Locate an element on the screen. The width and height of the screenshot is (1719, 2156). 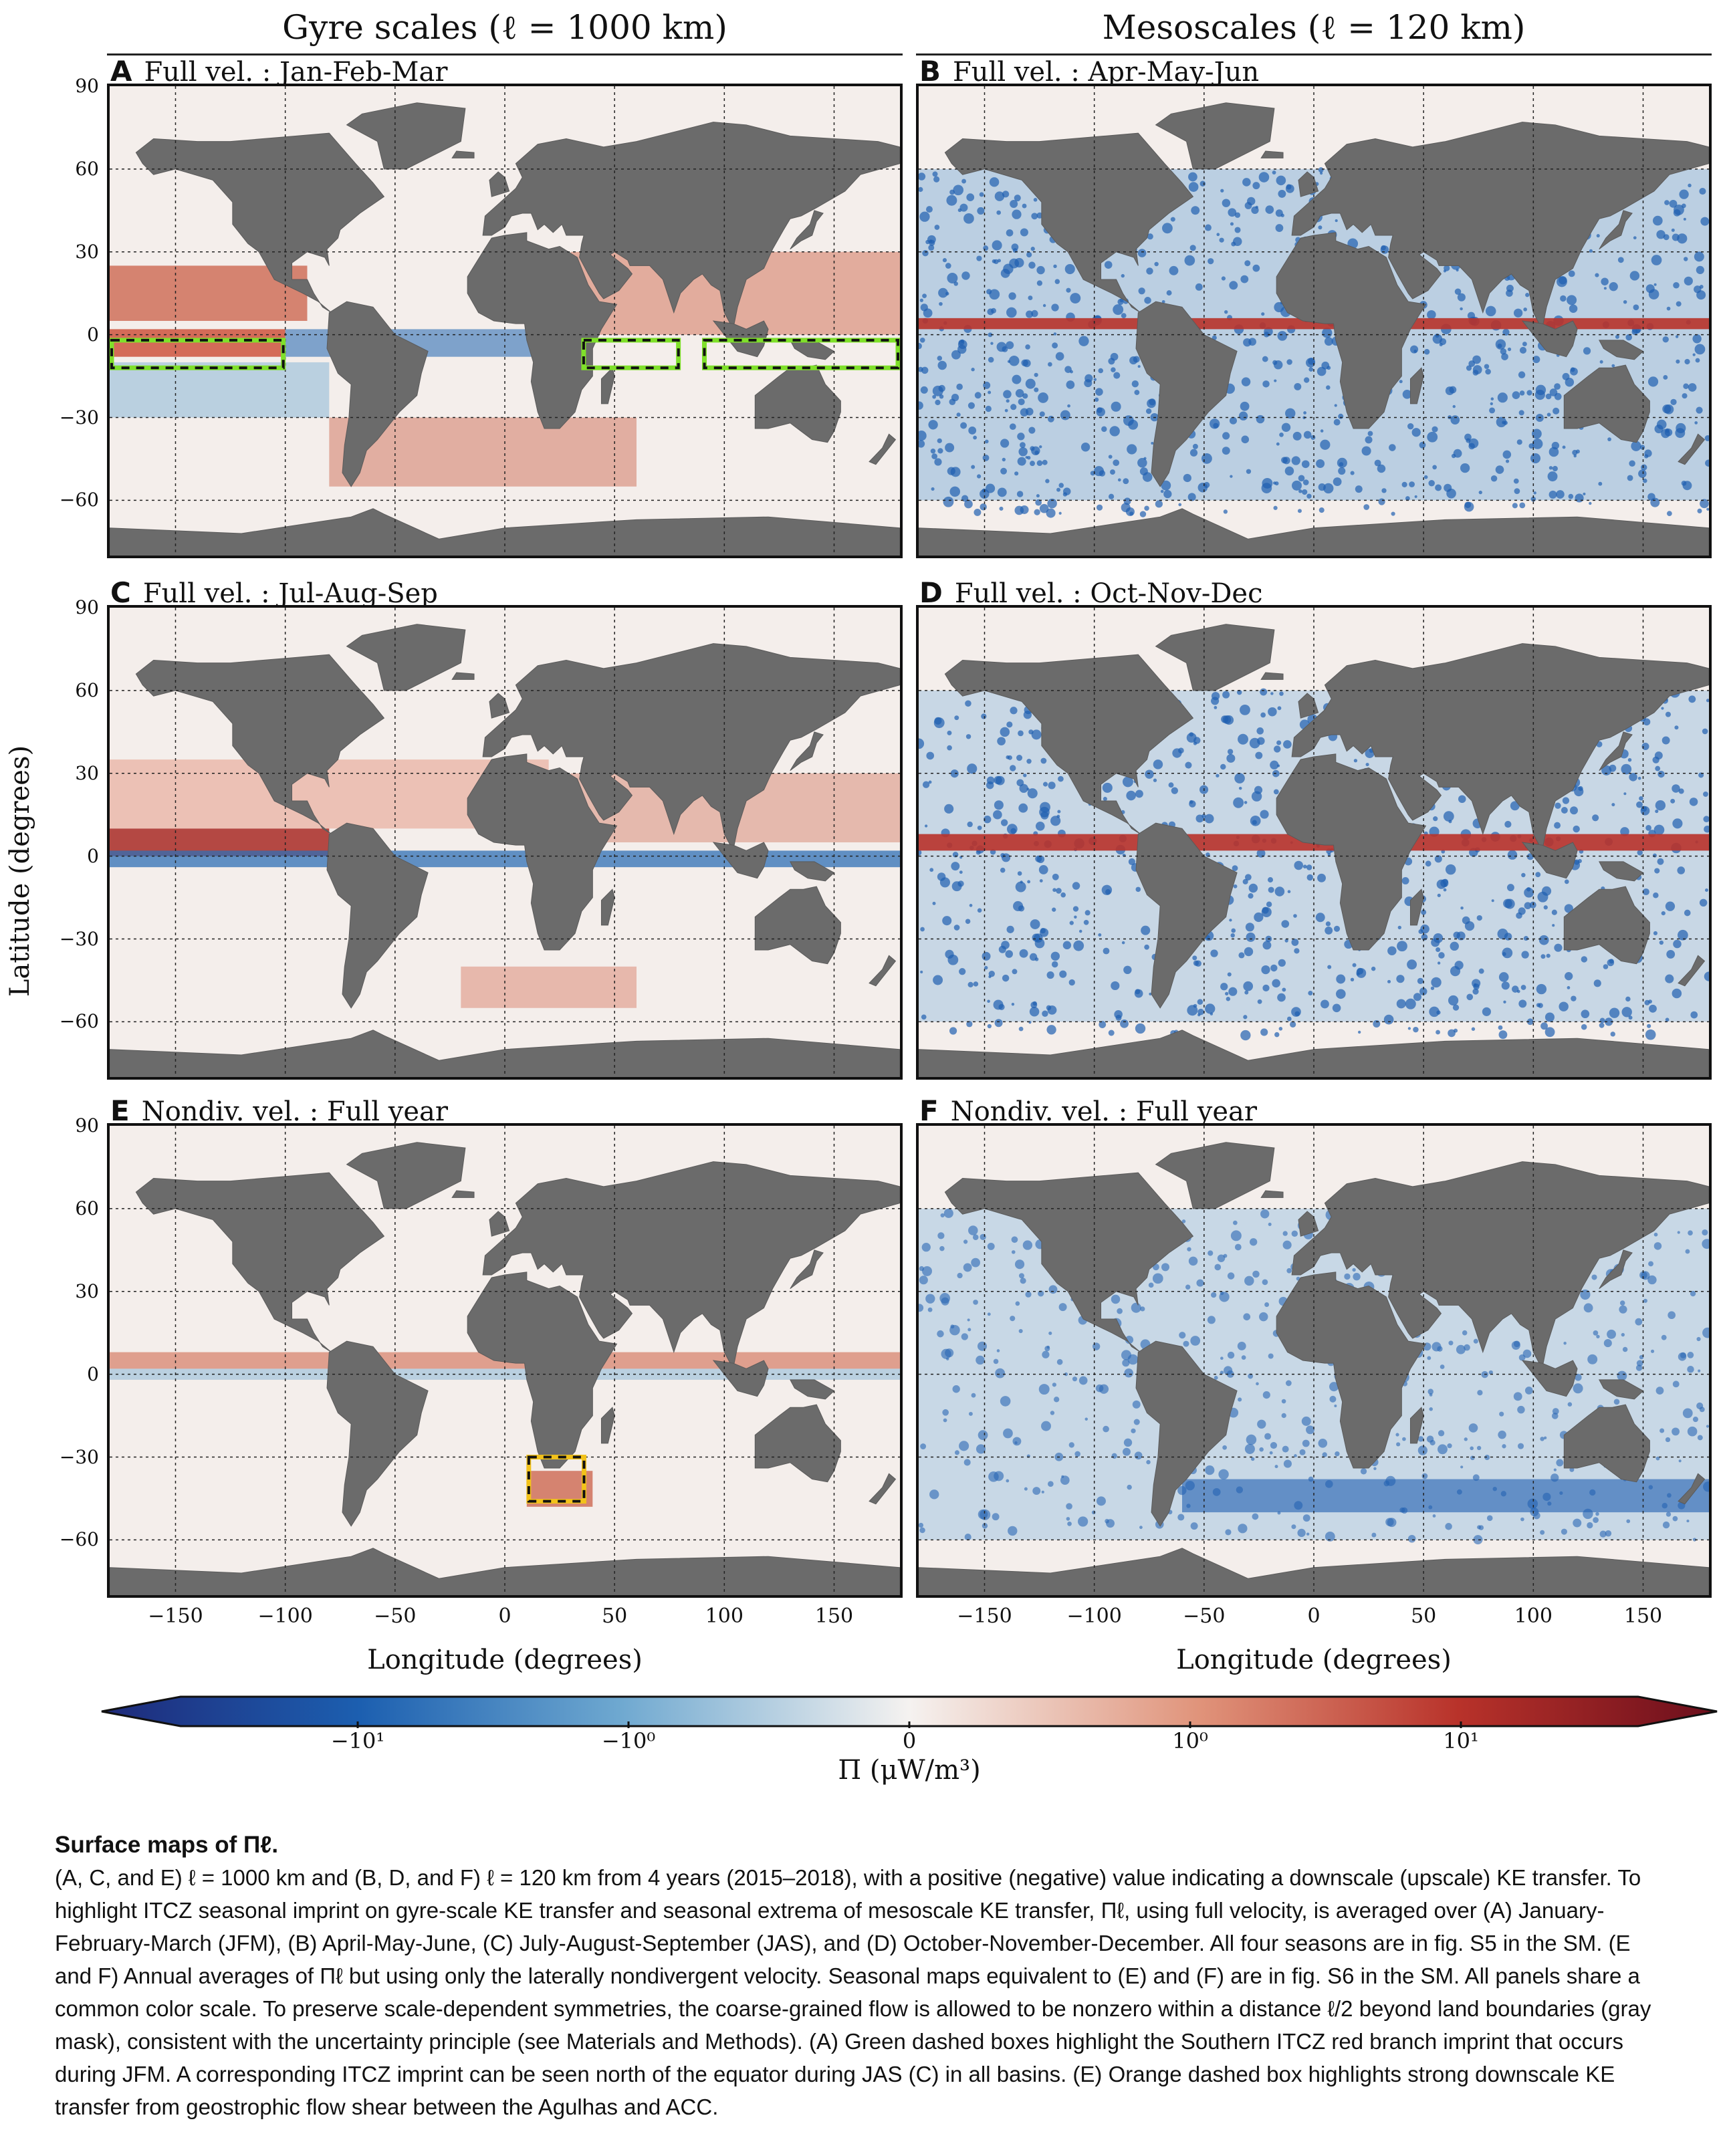
colorbar-tick: −10¹ is located at coordinates (357, 1741).